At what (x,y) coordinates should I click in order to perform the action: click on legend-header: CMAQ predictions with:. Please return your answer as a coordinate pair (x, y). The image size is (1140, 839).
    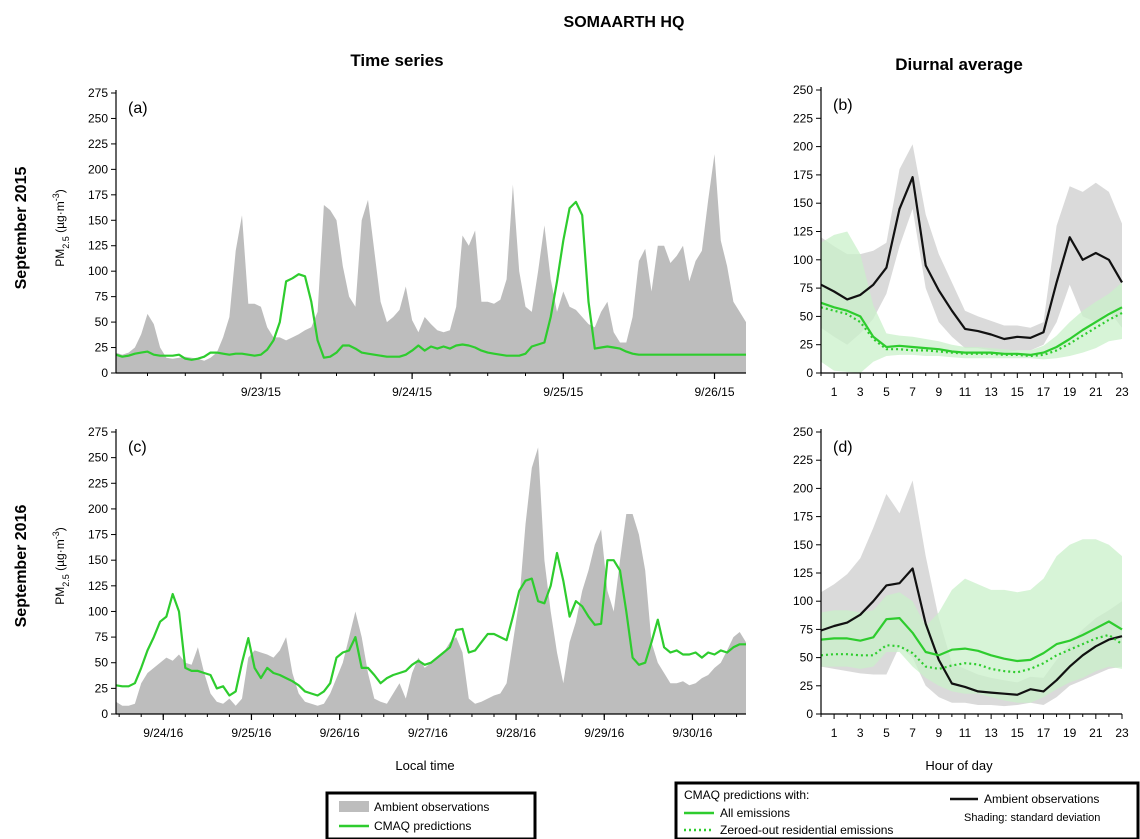
    Looking at the image, I should click on (746, 795).